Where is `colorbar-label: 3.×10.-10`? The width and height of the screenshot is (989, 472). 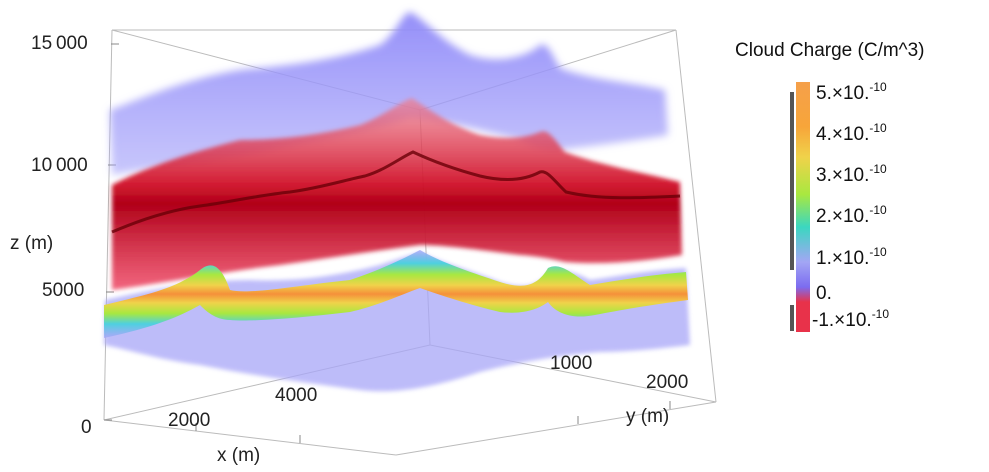
colorbar-label: 3.×10.-10 is located at coordinates (851, 174).